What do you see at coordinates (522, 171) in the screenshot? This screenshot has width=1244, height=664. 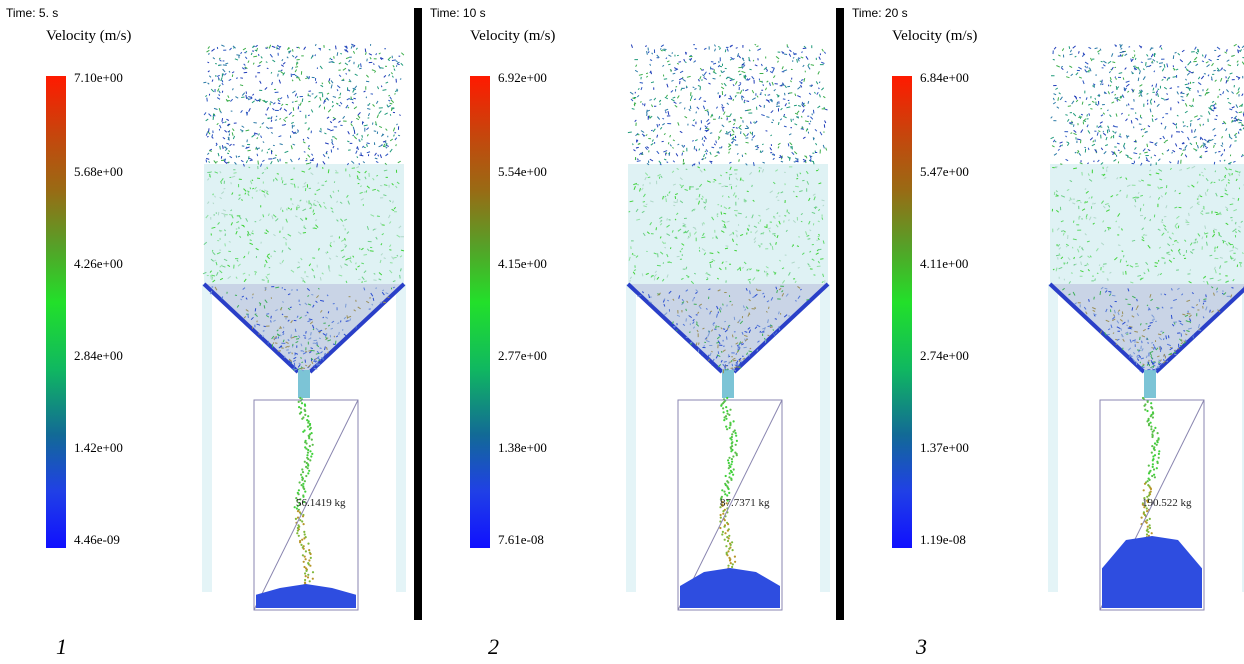 I see `tick-label: 5.54e+00` at bounding box center [522, 171].